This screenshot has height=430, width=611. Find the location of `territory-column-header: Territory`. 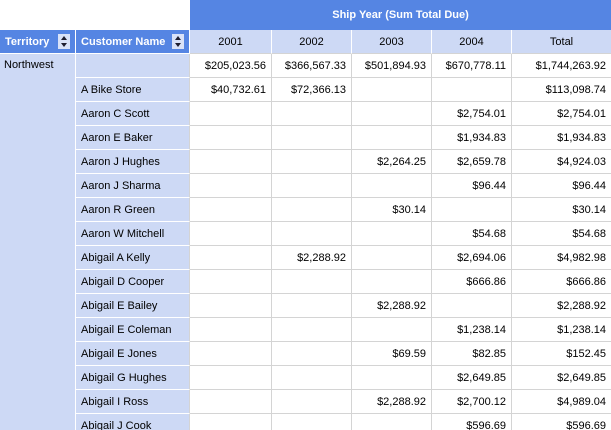

territory-column-header: Territory is located at coordinates (38, 42).